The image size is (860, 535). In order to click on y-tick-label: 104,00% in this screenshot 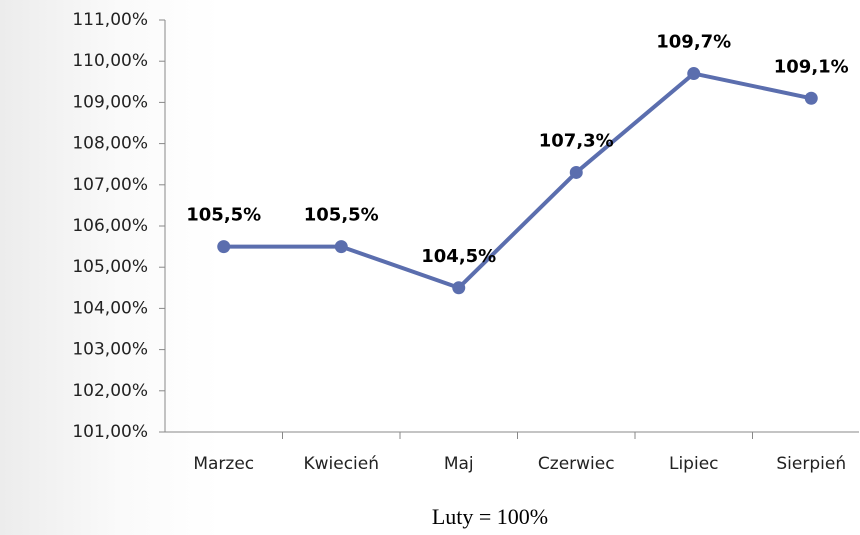, I will do `click(110, 308)`.